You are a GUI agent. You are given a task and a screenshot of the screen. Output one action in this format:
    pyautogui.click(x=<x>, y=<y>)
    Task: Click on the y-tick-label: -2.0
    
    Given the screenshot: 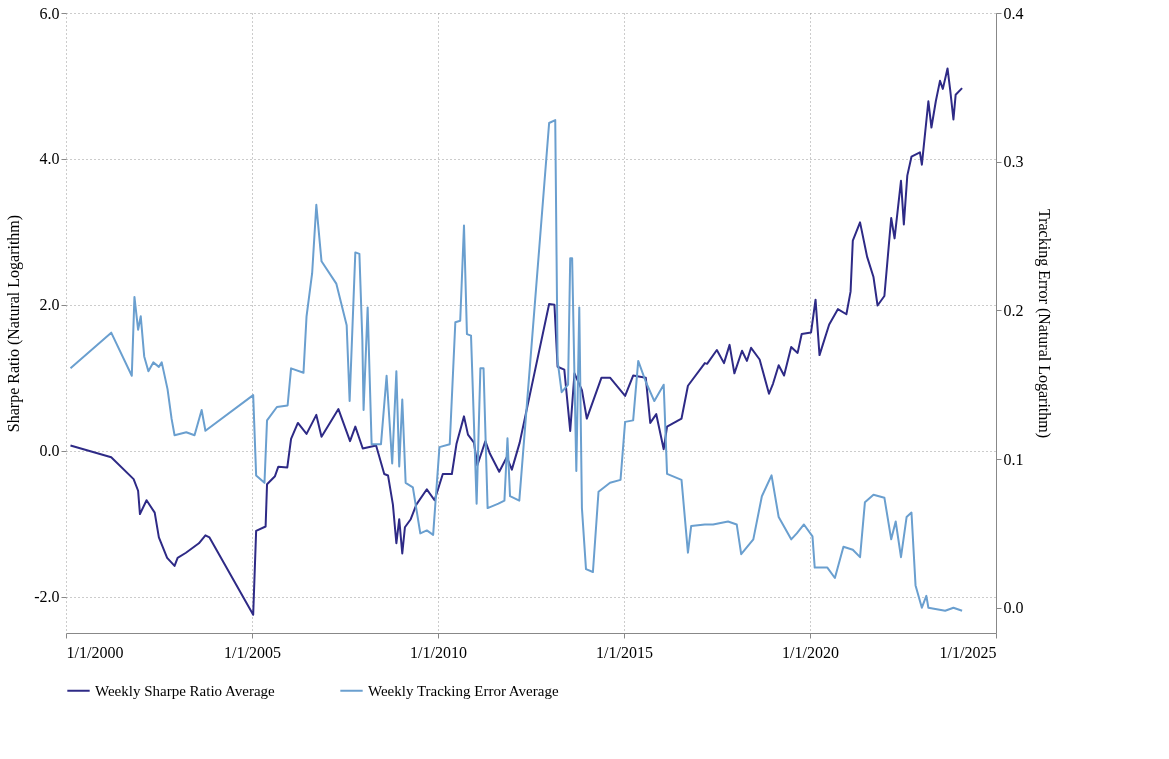 What is the action you would take?
    pyautogui.click(x=47, y=597)
    